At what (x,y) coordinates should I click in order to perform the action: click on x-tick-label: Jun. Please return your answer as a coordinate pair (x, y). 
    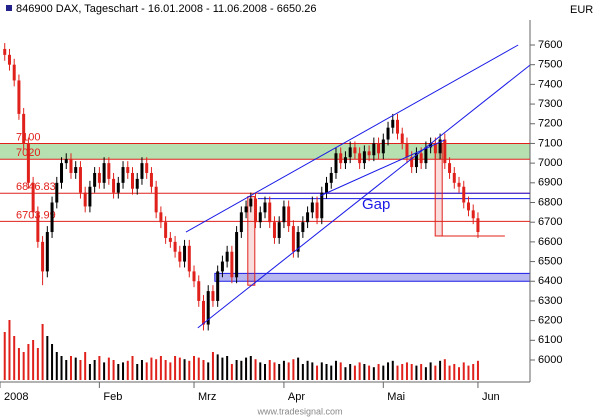
    Looking at the image, I should click on (491, 397).